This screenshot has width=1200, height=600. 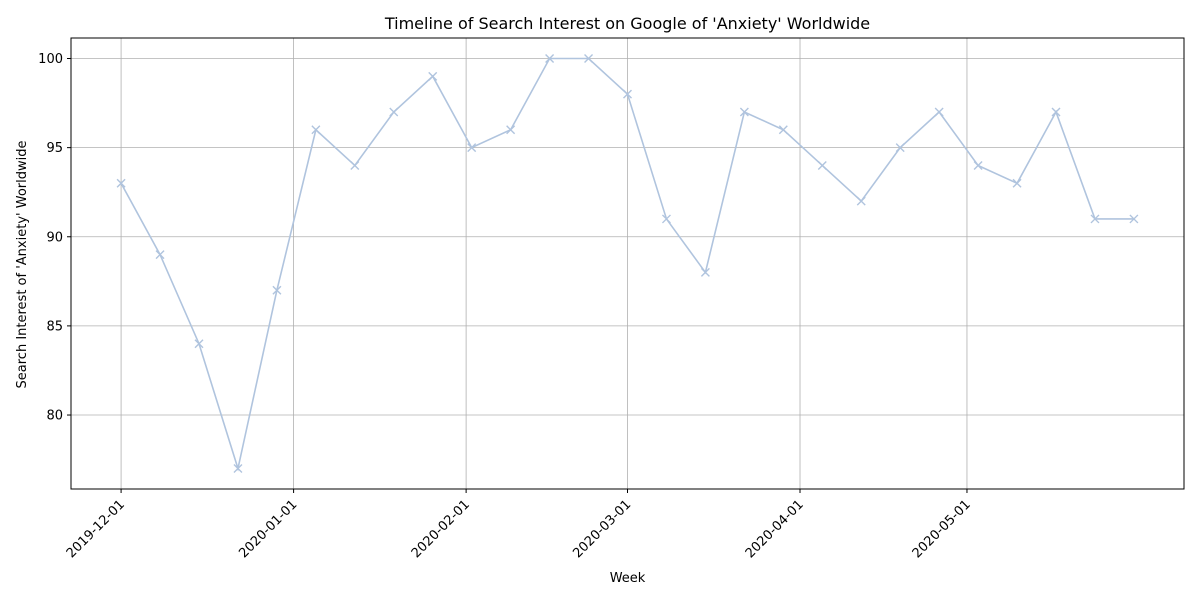 What do you see at coordinates (54, 326) in the screenshot?
I see `y-tick-label: 85` at bounding box center [54, 326].